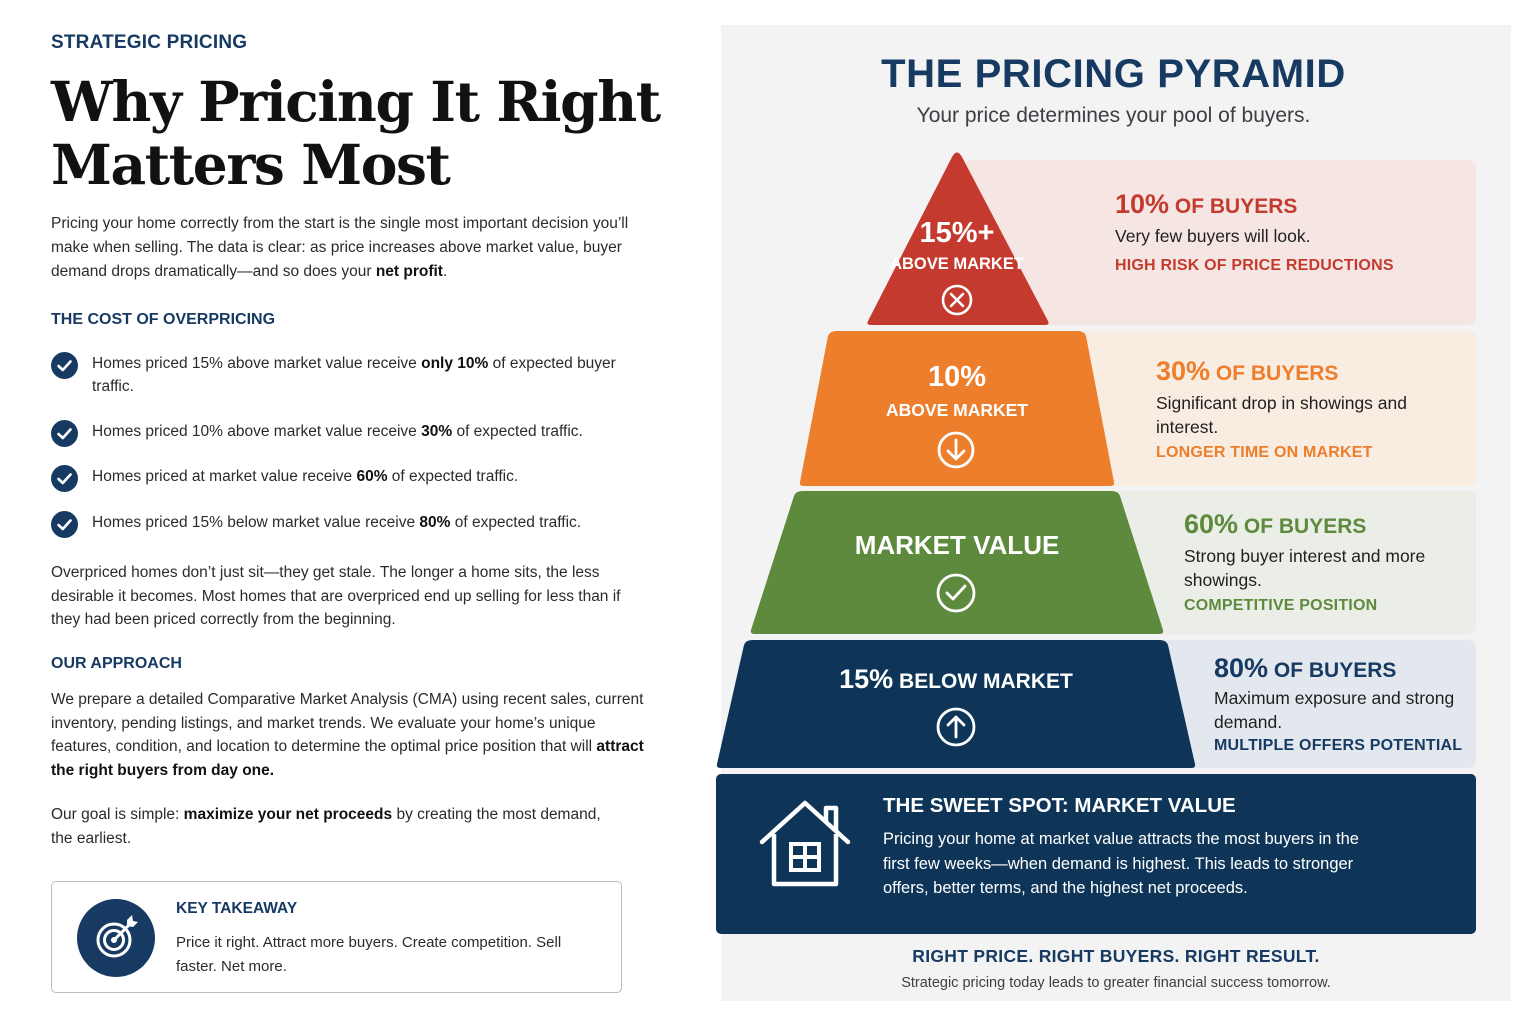  I want to click on check-text-bold: 30%, so click(437, 431).